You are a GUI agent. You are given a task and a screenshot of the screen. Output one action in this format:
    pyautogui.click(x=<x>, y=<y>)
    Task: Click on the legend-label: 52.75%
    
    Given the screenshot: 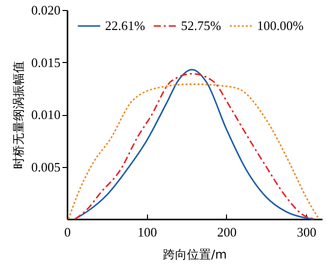 What is the action you would take?
    pyautogui.click(x=201, y=25)
    